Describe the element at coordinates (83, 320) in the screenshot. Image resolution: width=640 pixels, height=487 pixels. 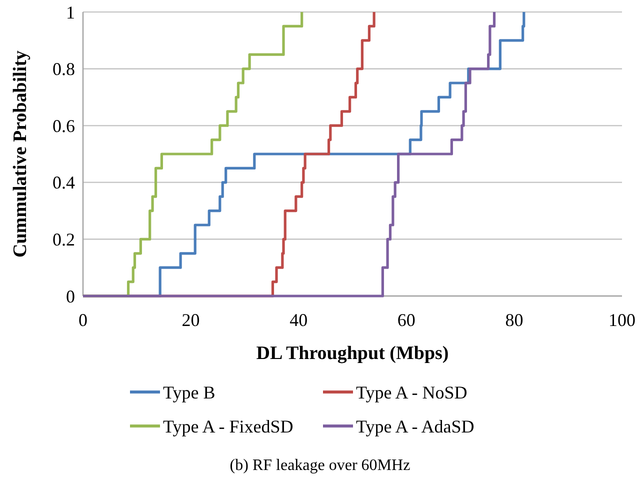
I see `x-tick-label: 0` at that location.